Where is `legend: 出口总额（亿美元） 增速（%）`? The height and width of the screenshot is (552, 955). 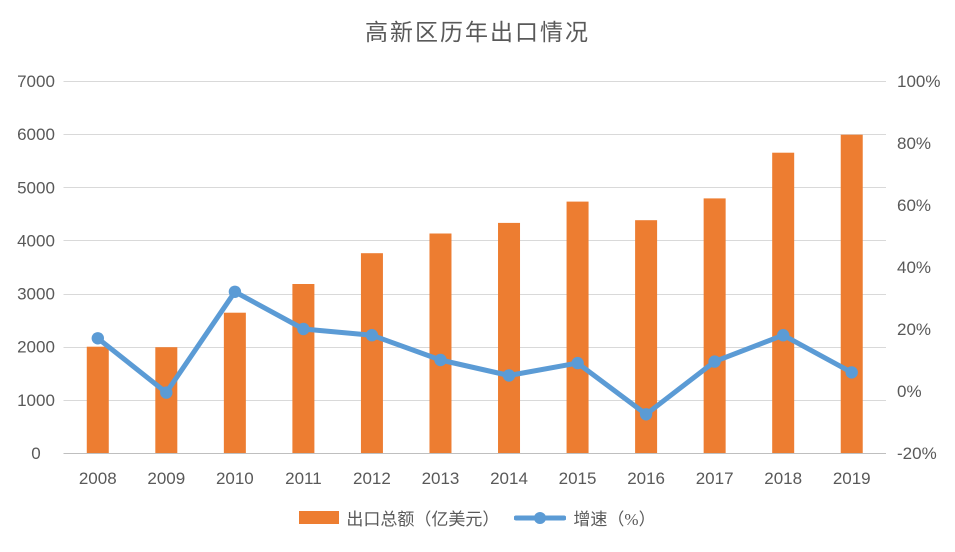
legend: 出口总额（亿美元） 增速（%） is located at coordinates (477, 517).